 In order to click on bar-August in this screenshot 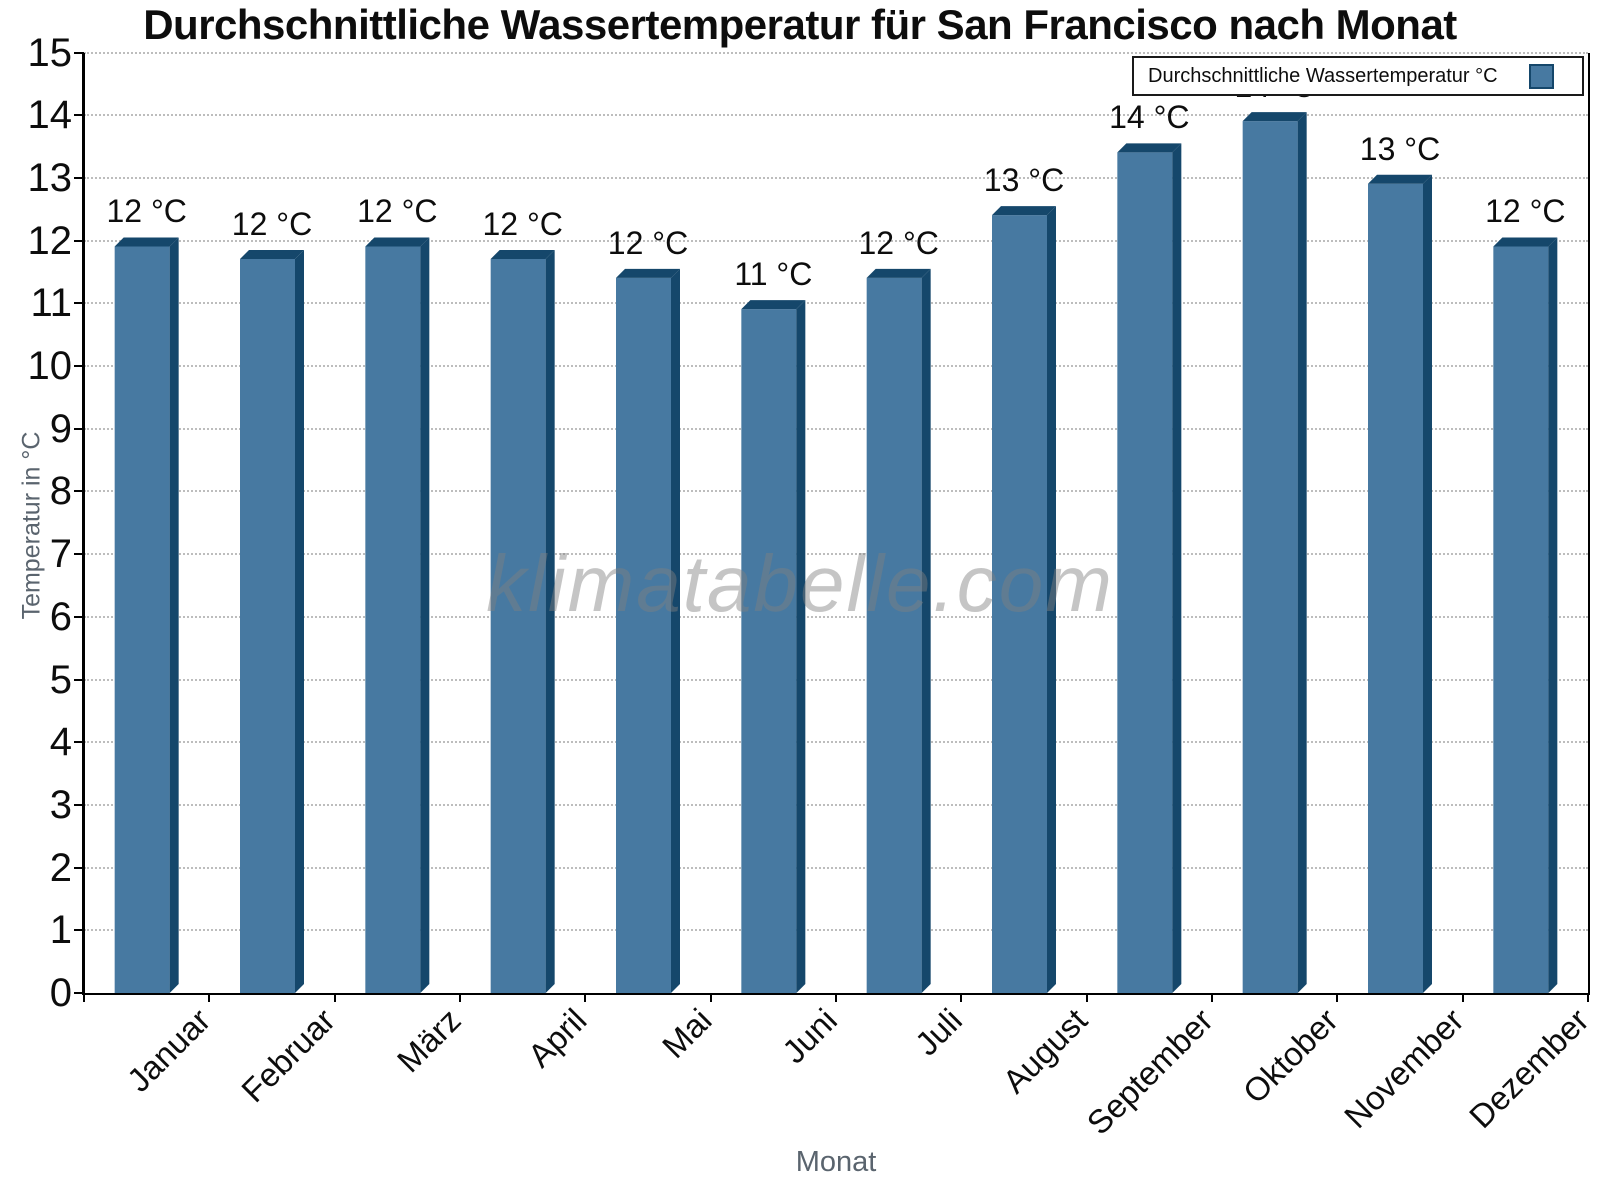, I will do `click(1024, 600)`.